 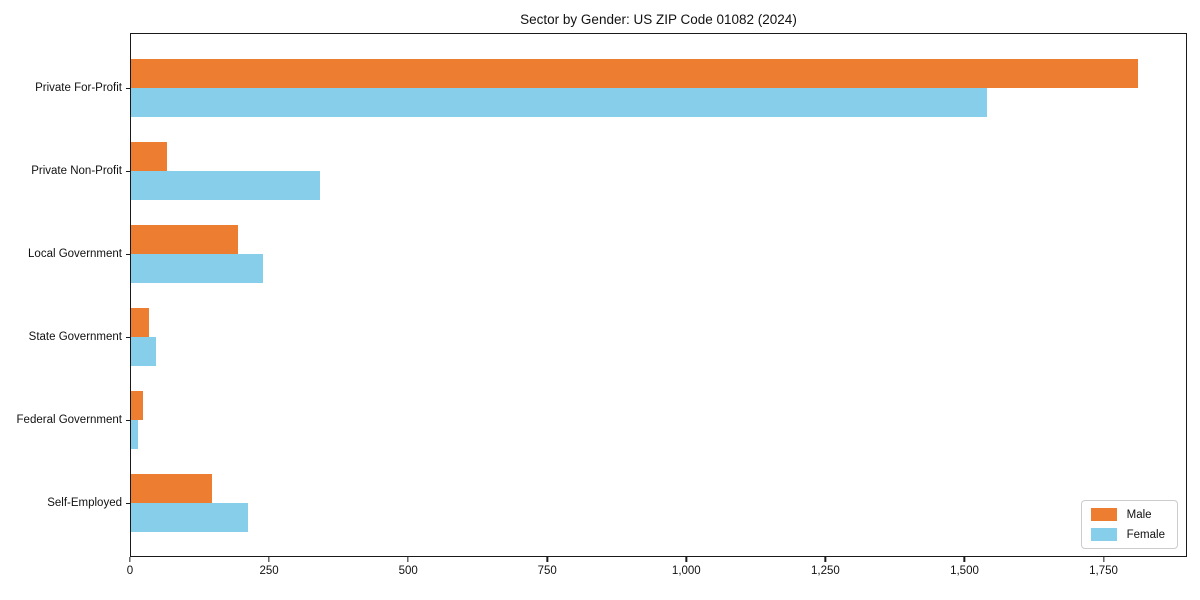 What do you see at coordinates (547, 571) in the screenshot?
I see `x-tick-label: 750` at bounding box center [547, 571].